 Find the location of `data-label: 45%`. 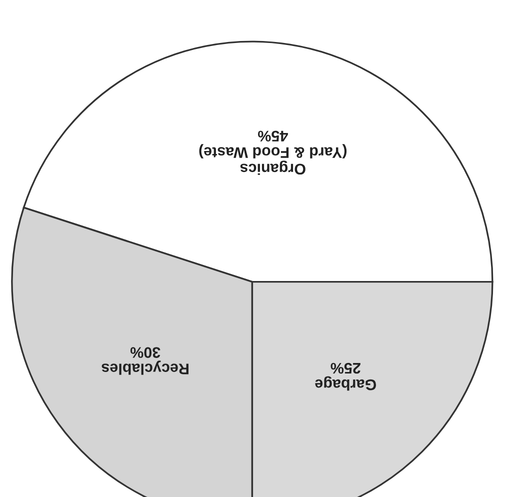

data-label: 45% is located at coordinates (273, 136).